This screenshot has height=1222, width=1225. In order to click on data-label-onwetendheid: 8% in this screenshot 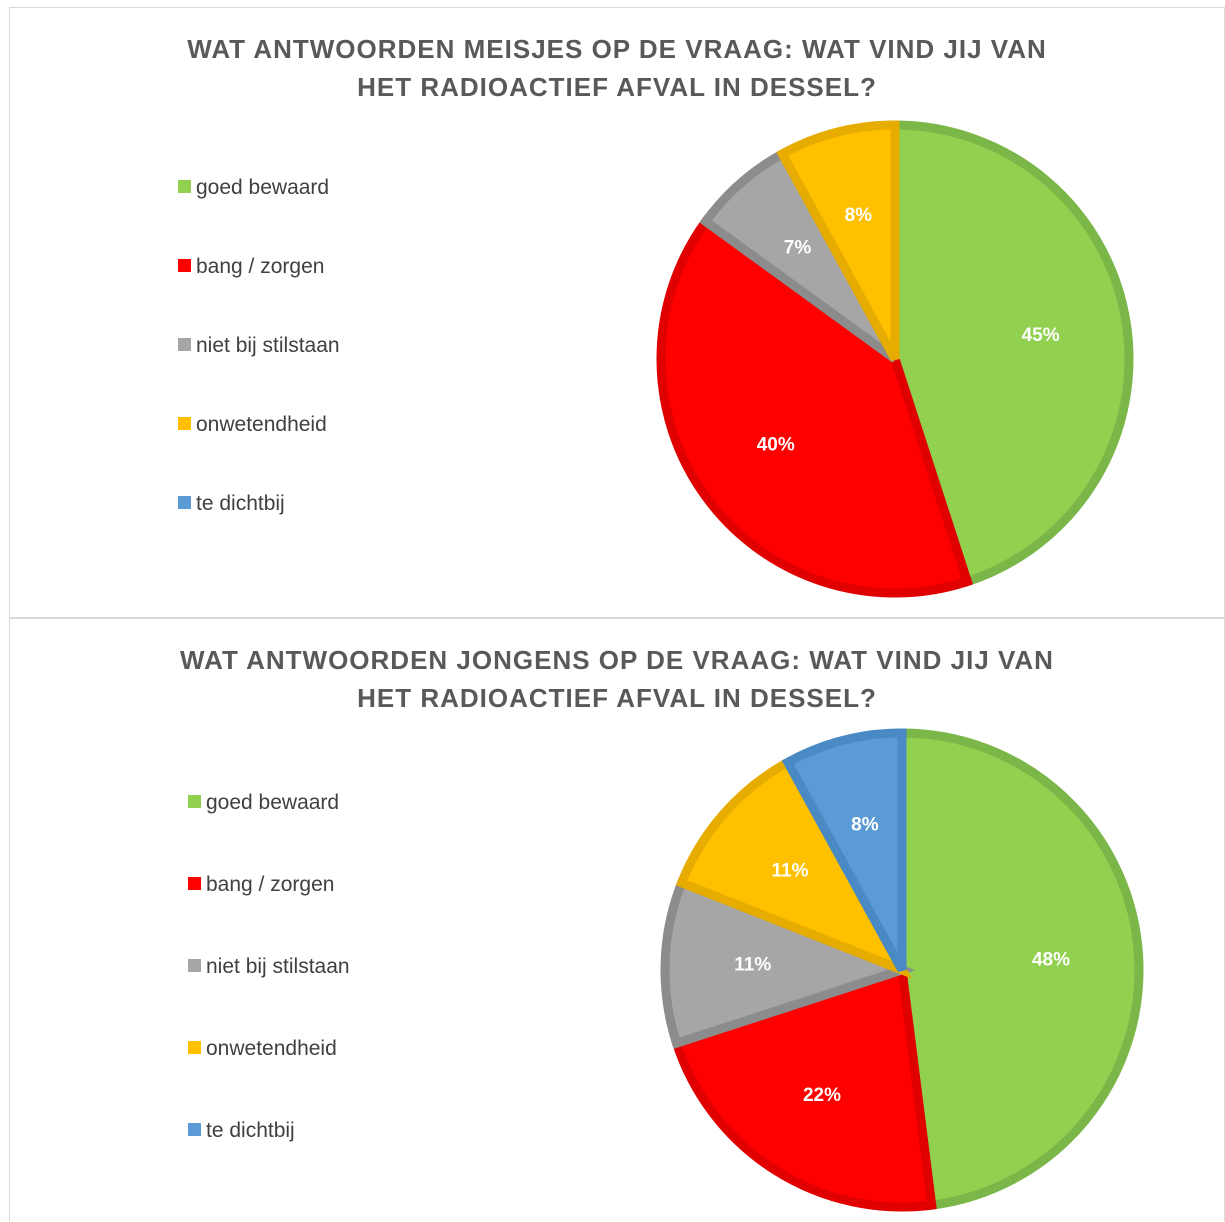, I will do `click(859, 215)`.